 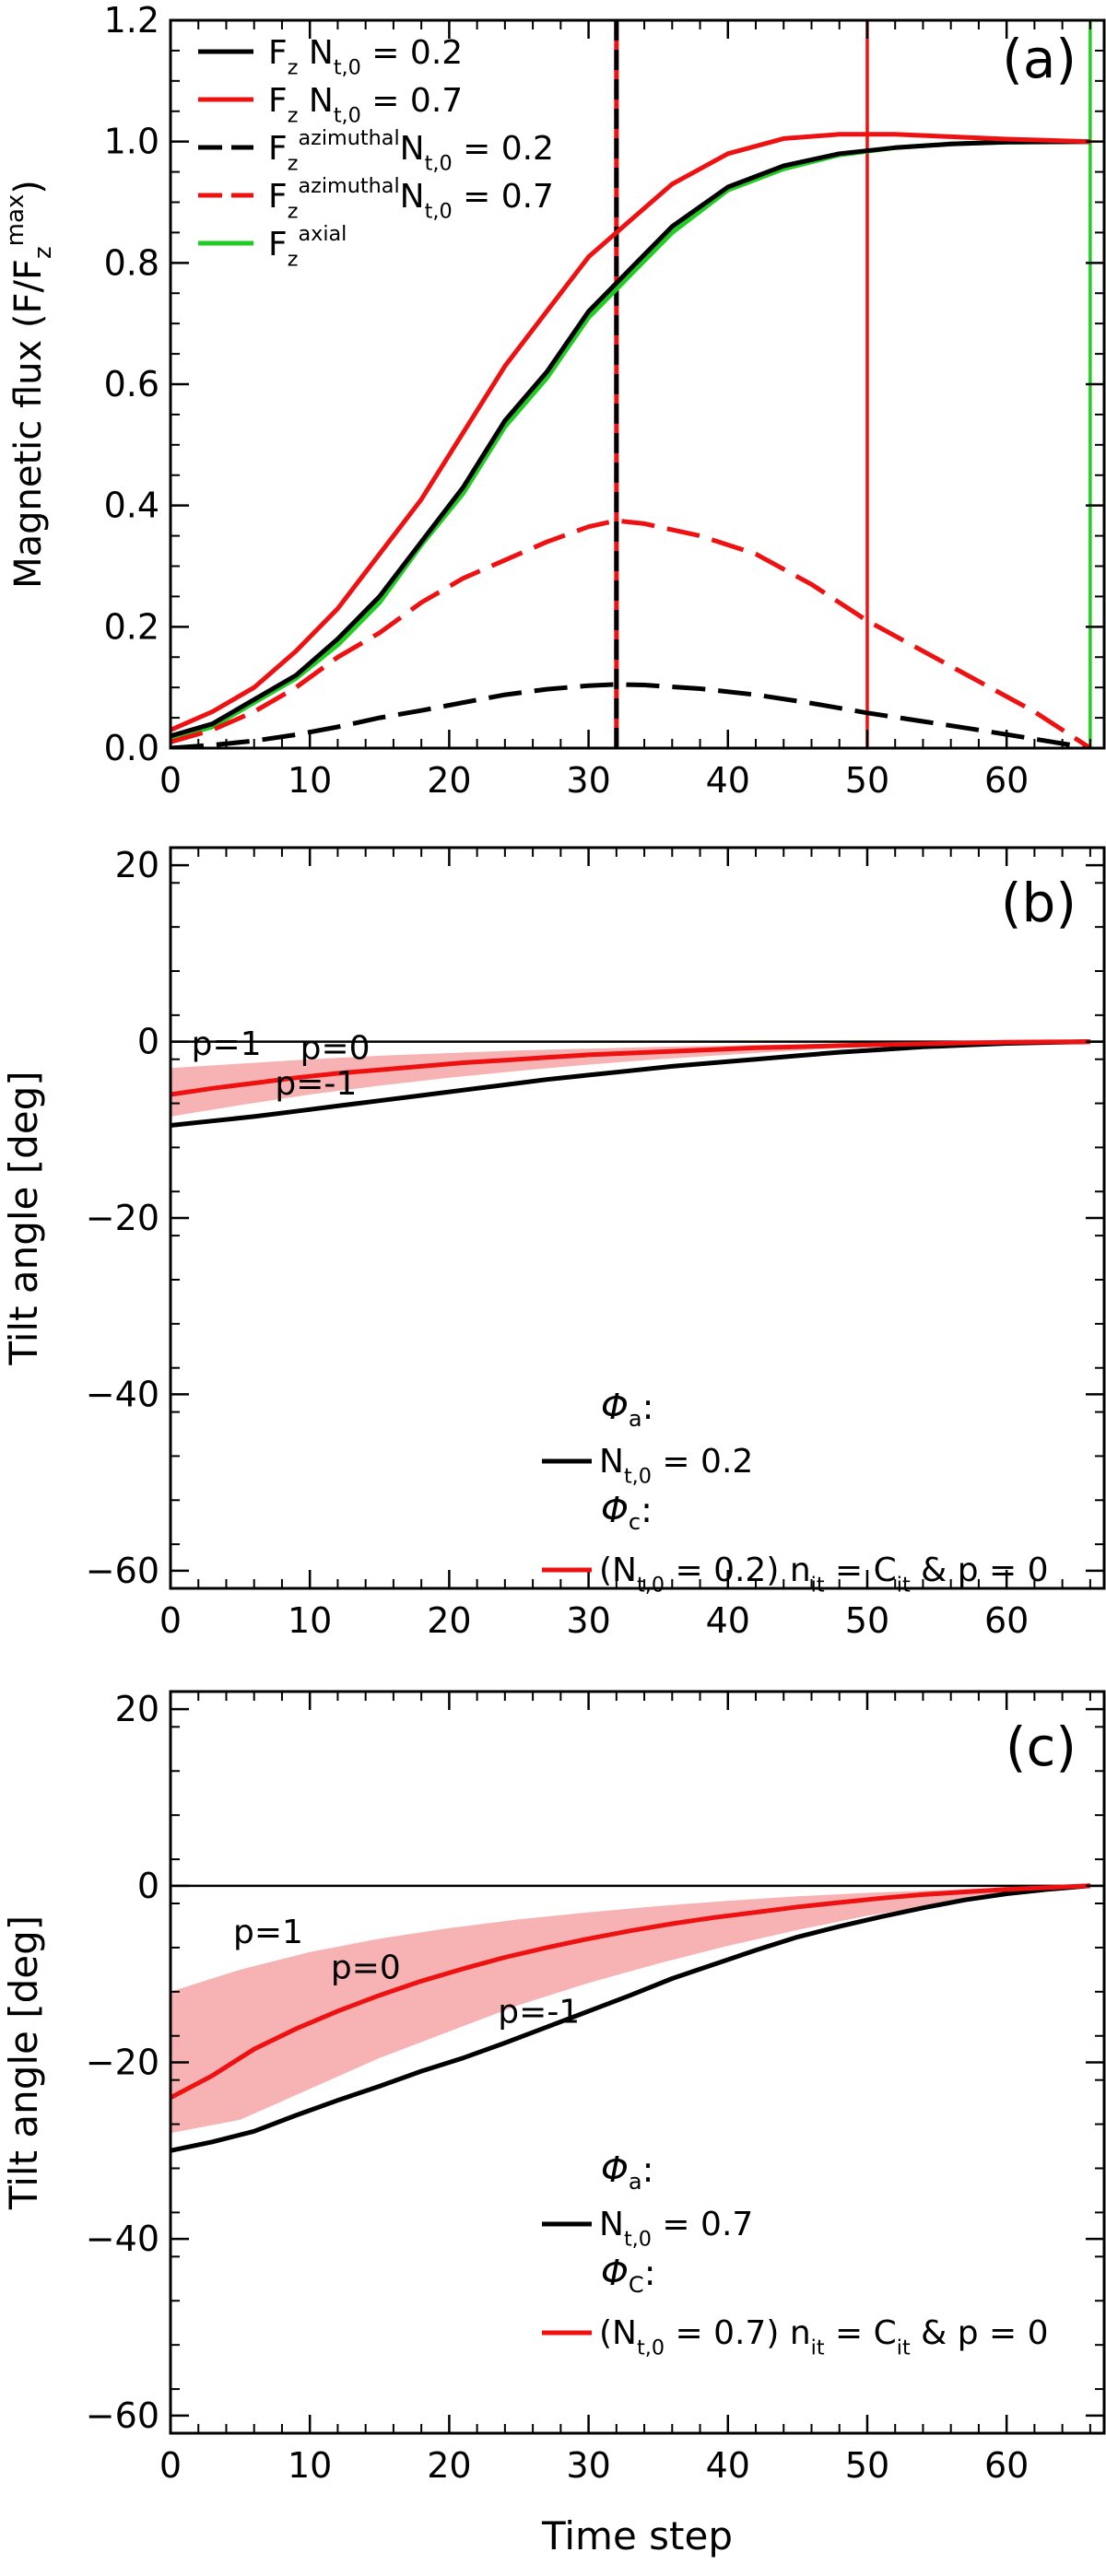 I want to click on legend-label-a: Nt,0 = 0.2, so click(x=676, y=1466).